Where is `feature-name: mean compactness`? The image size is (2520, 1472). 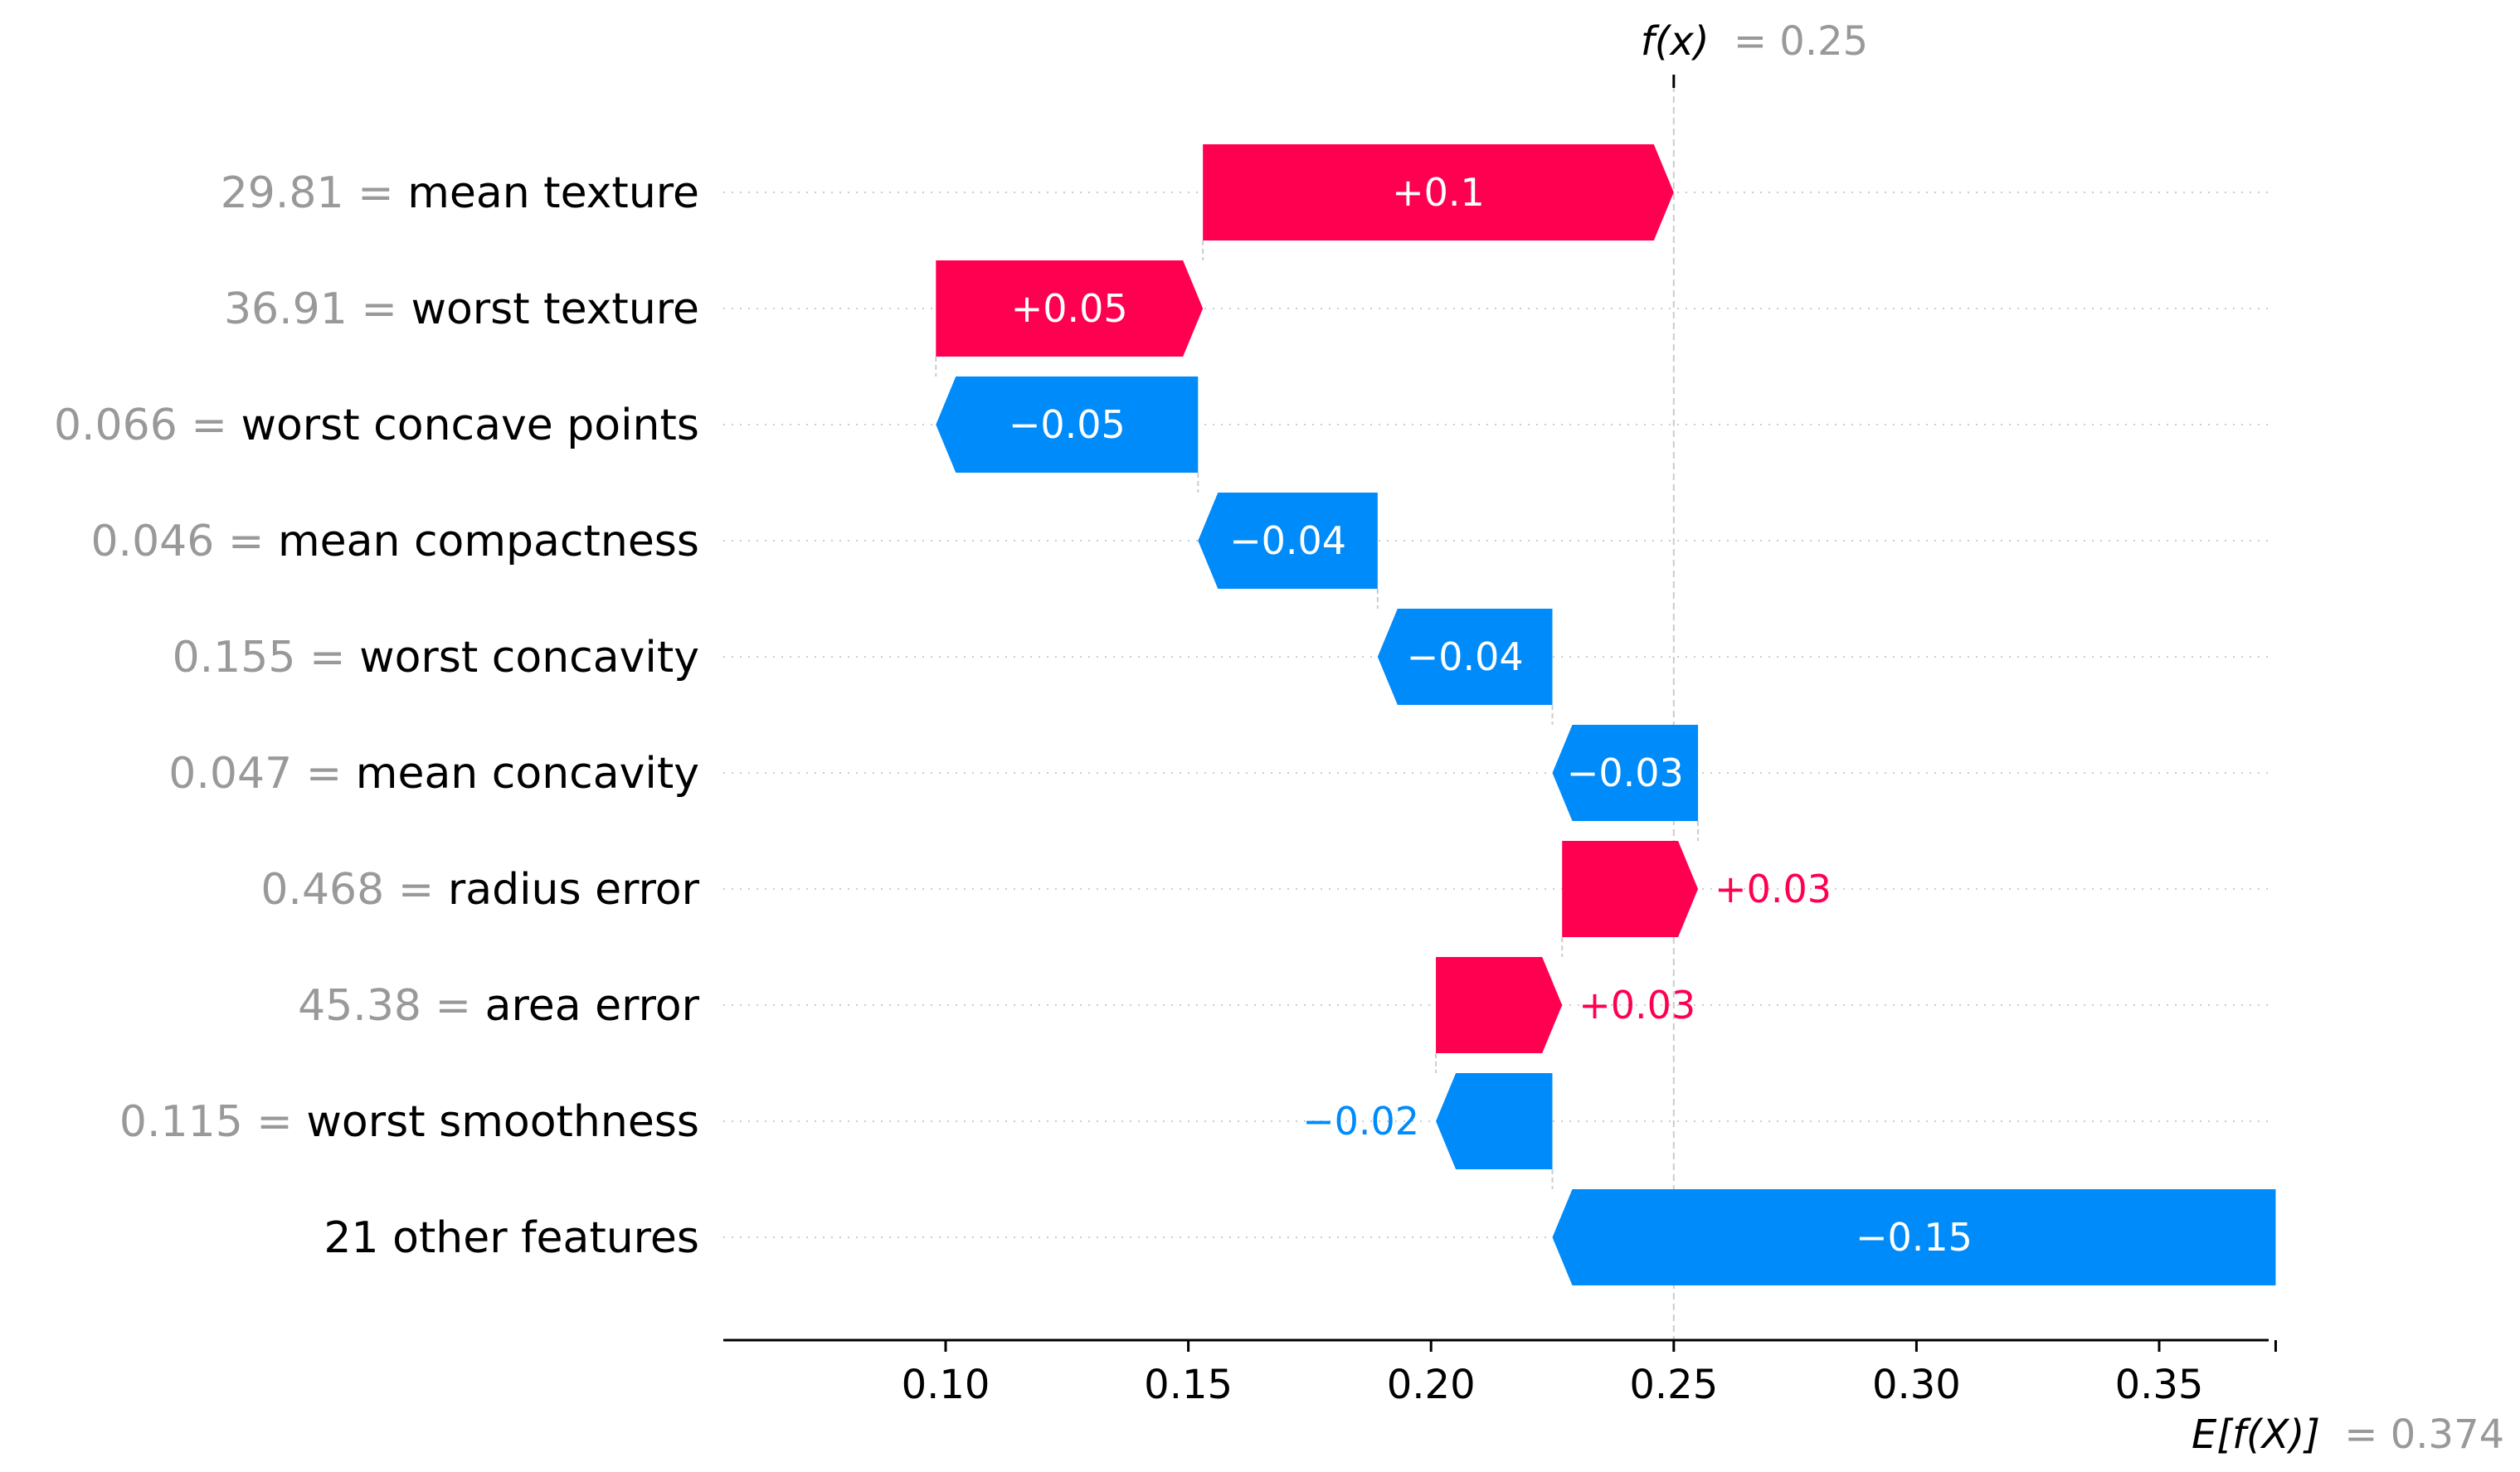 feature-name: mean compactness is located at coordinates (488, 541).